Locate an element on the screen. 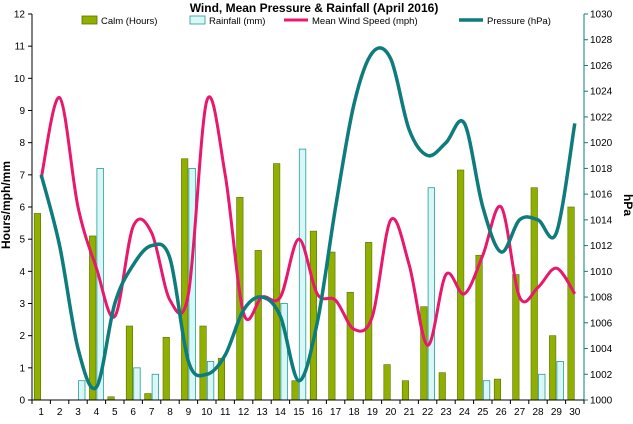 The image size is (633, 424). x-tick-label: 7 is located at coordinates (152, 412).